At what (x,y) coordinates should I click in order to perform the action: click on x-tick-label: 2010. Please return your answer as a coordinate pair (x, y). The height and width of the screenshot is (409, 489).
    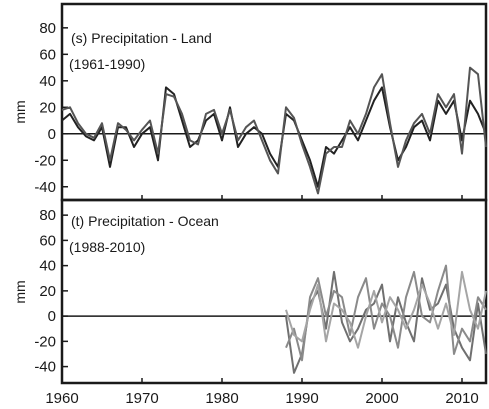
    Looking at the image, I should click on (461, 398).